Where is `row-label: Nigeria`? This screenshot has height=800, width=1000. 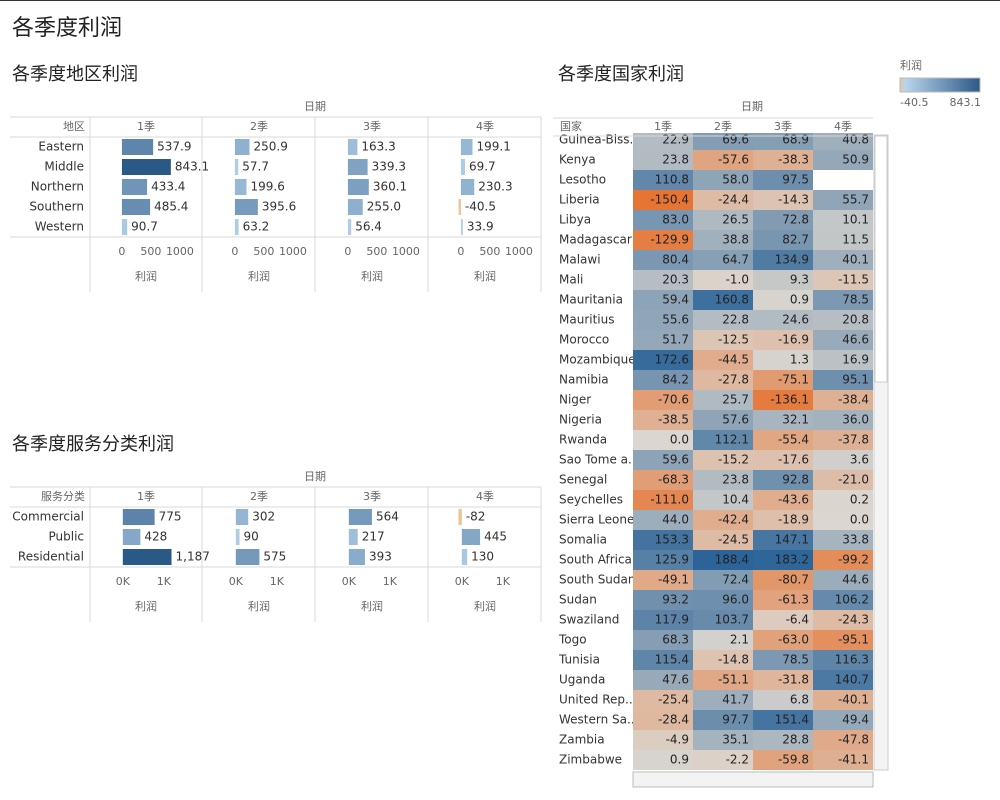 row-label: Nigeria is located at coordinates (580, 420).